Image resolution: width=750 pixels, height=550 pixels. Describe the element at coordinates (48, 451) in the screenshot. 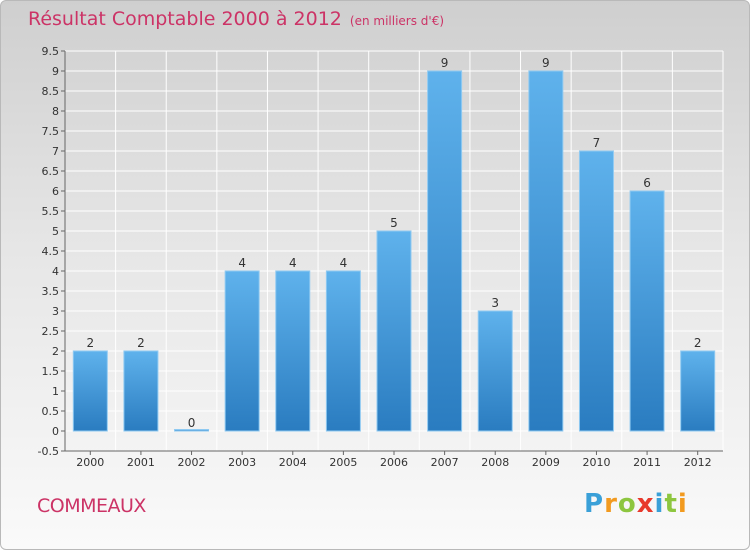

I see `y-tick-label: -0.5` at that location.